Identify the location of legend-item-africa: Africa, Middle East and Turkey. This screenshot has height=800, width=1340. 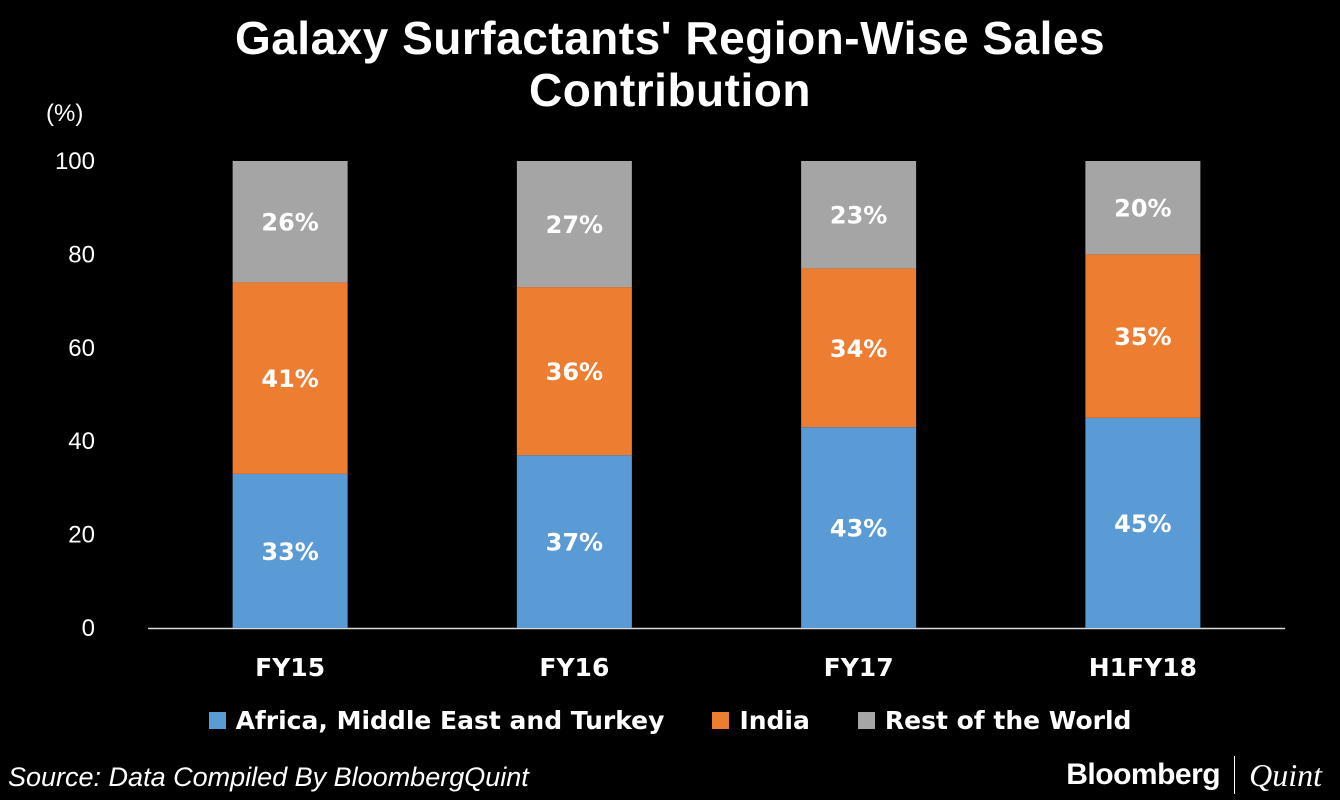
(436, 720).